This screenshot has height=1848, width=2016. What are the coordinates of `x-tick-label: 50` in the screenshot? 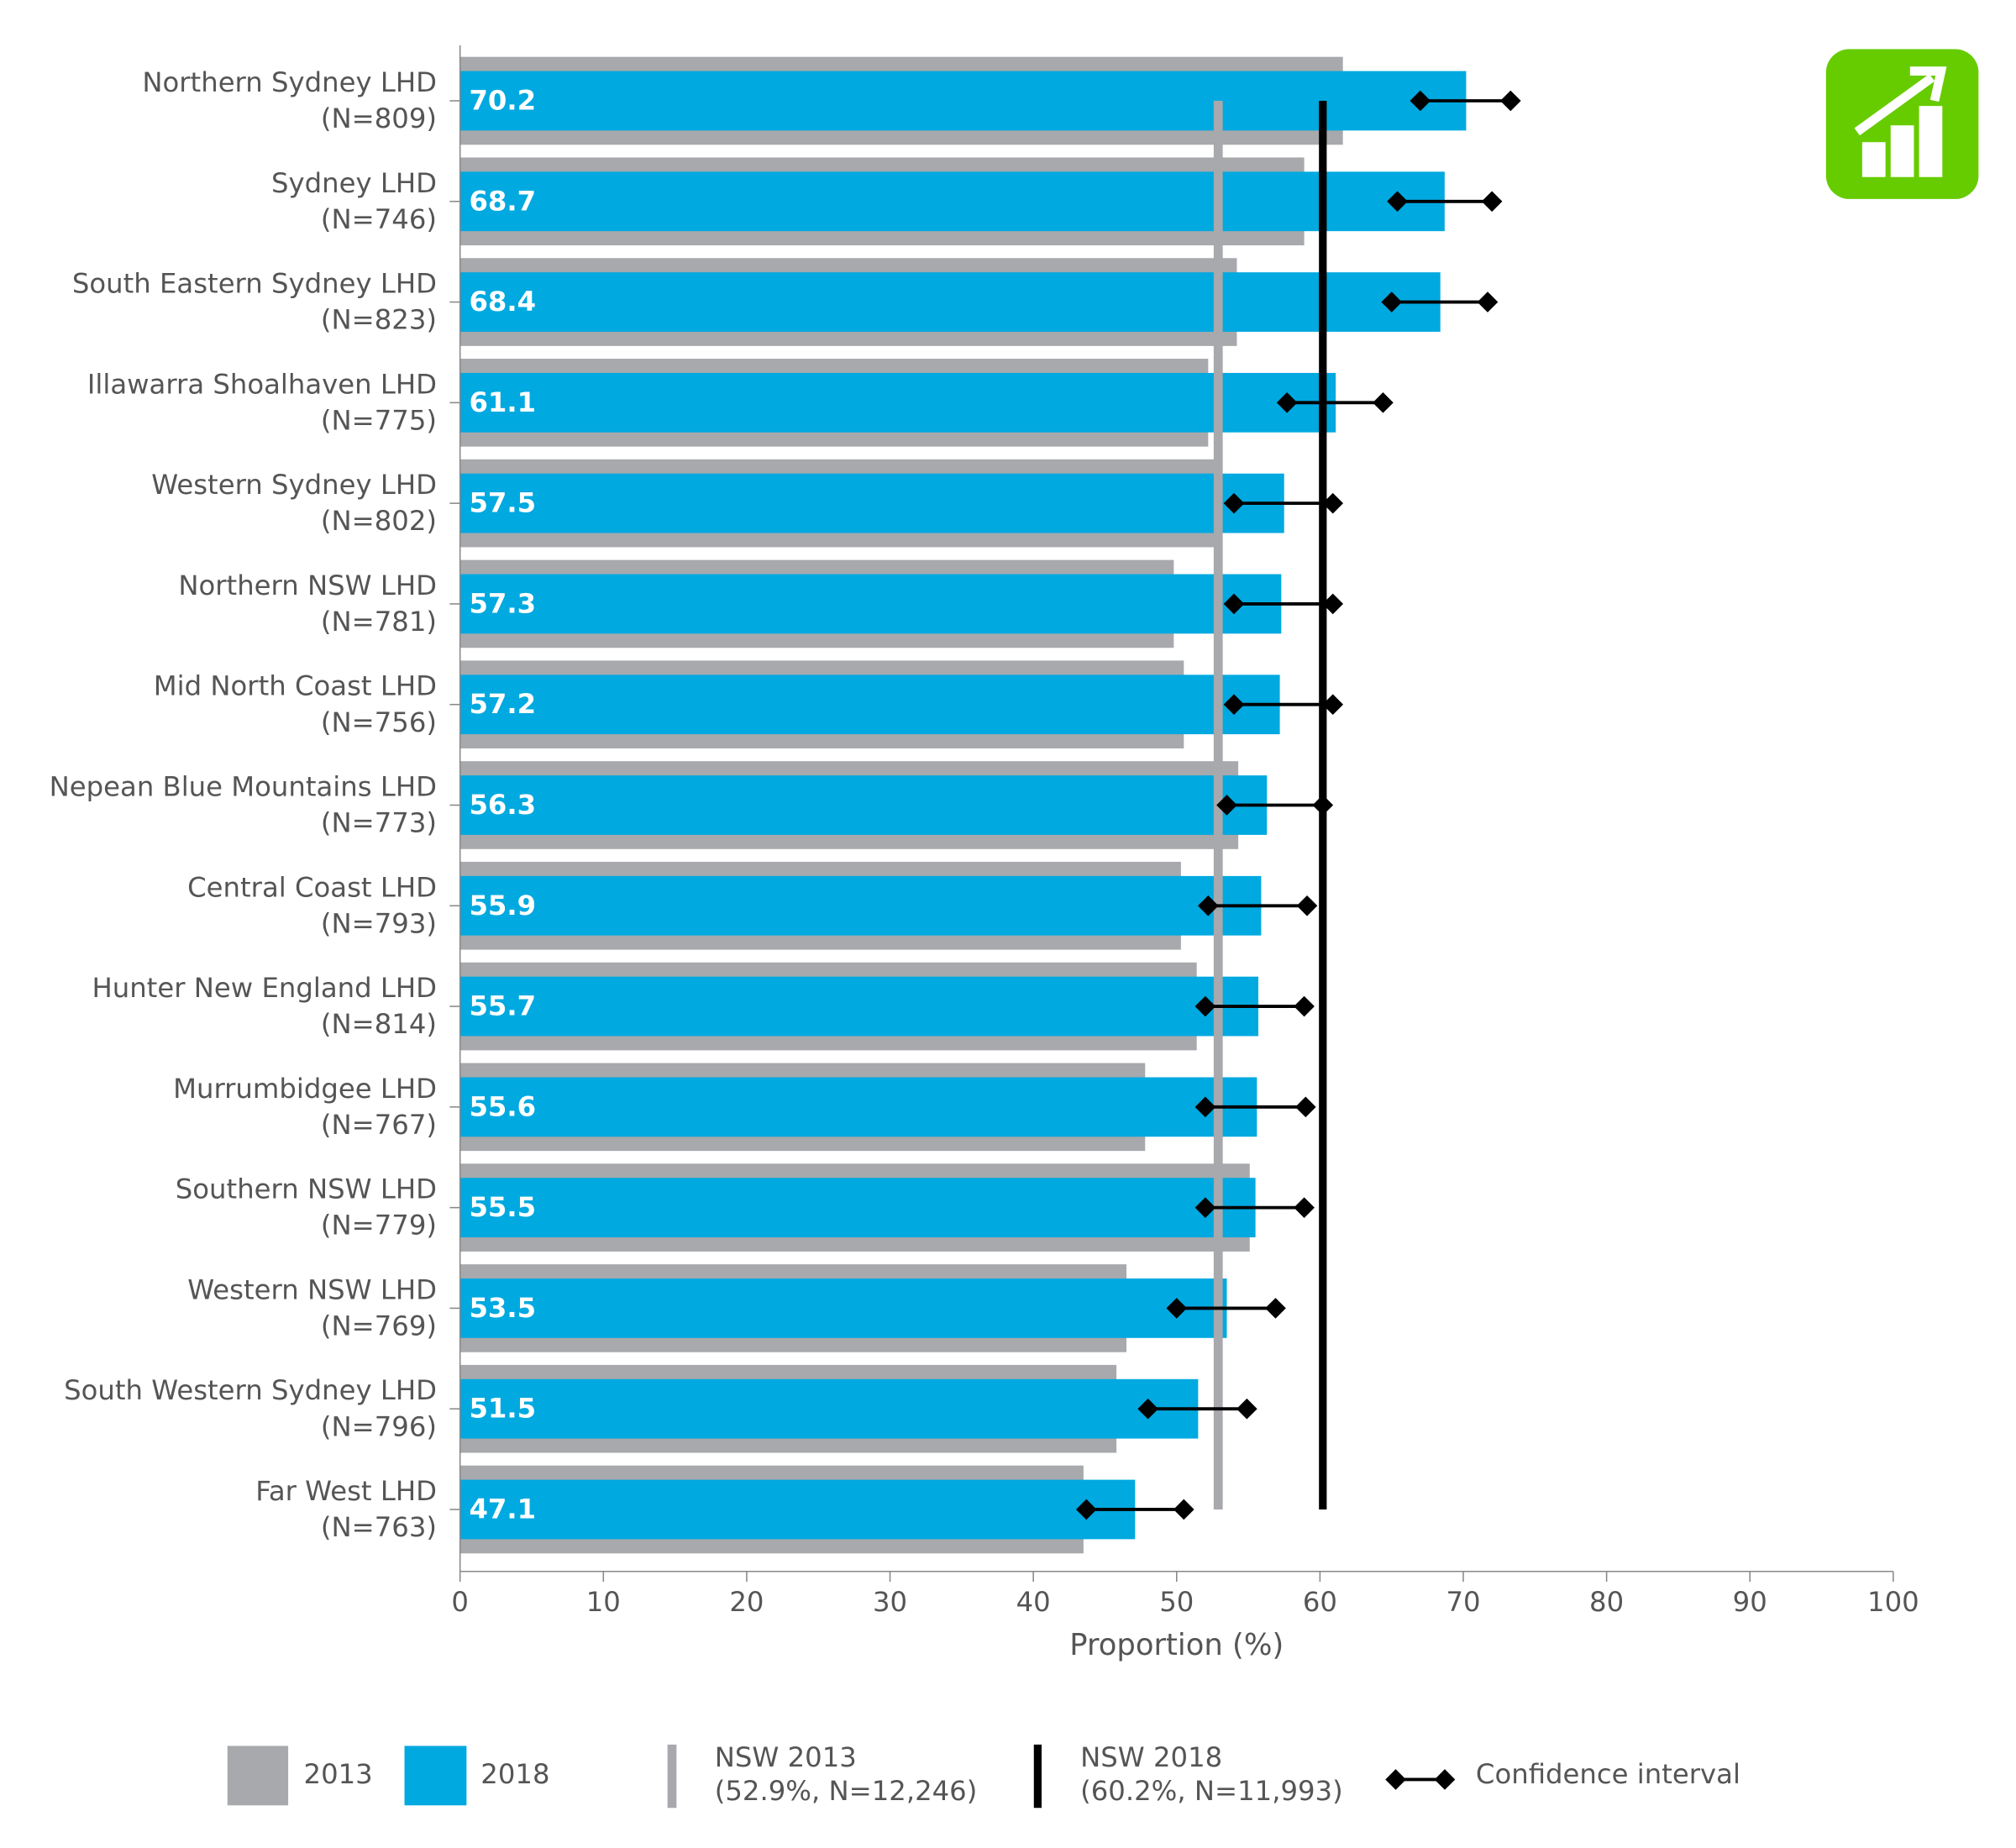 It's located at (1176, 1602).